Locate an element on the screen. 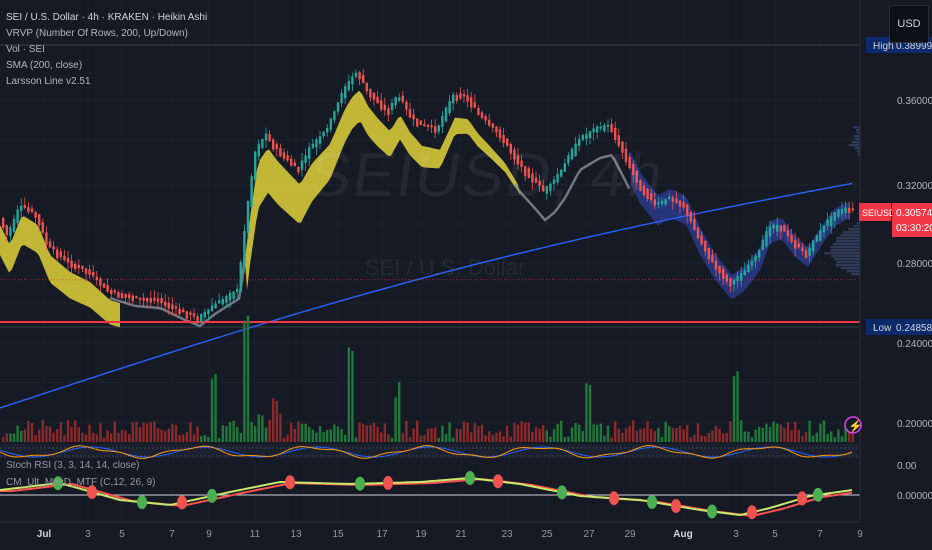  time-tick-label: 21 is located at coordinates (461, 534).